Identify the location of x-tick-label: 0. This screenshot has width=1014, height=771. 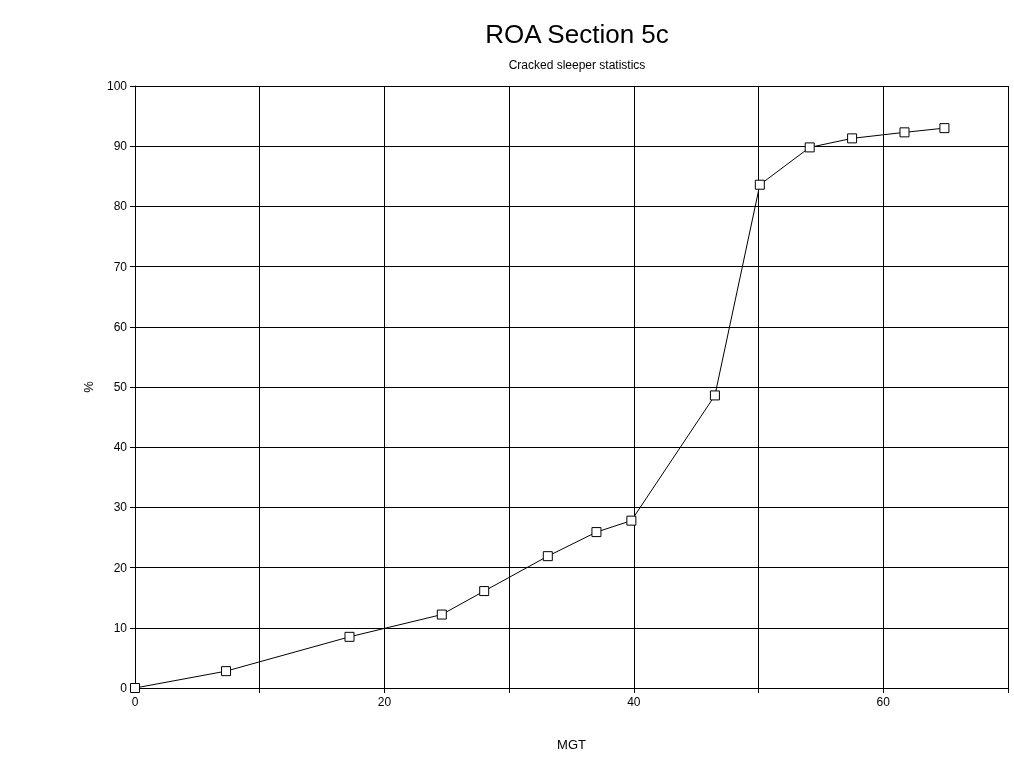
(135, 702).